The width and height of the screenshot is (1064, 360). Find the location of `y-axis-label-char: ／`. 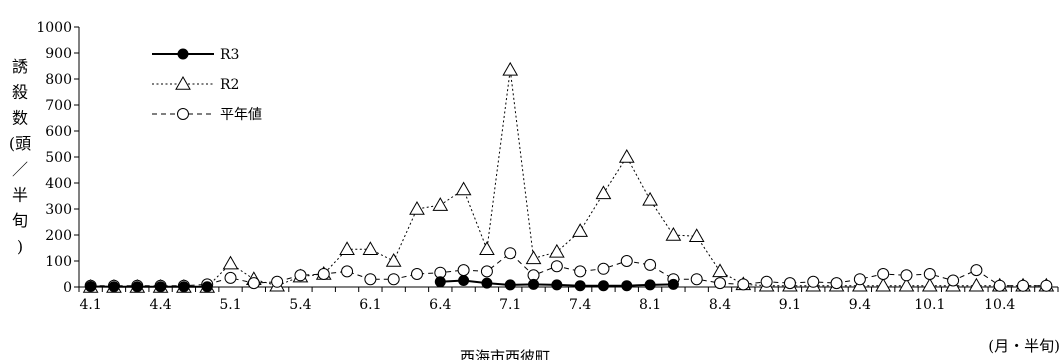

y-axis-label-char: ／ is located at coordinates (20, 169).